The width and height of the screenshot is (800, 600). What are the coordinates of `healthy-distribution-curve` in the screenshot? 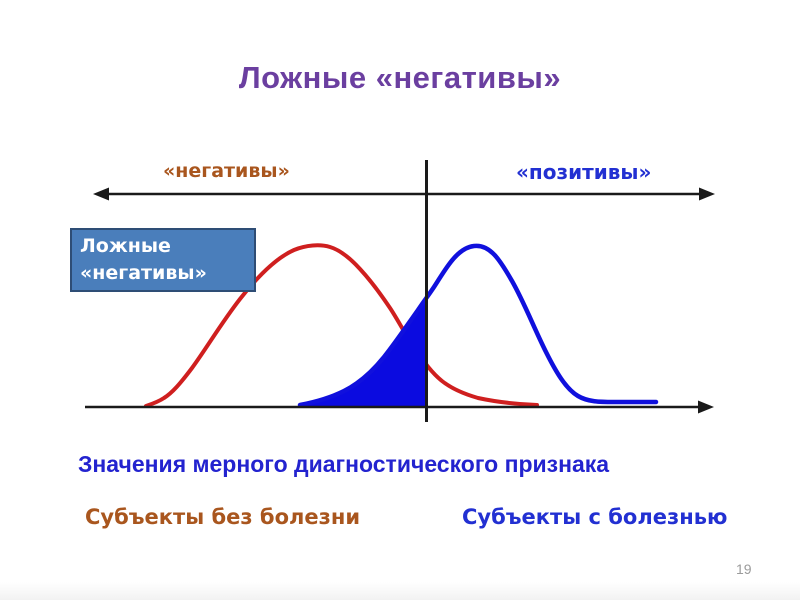 It's located at (341, 325).